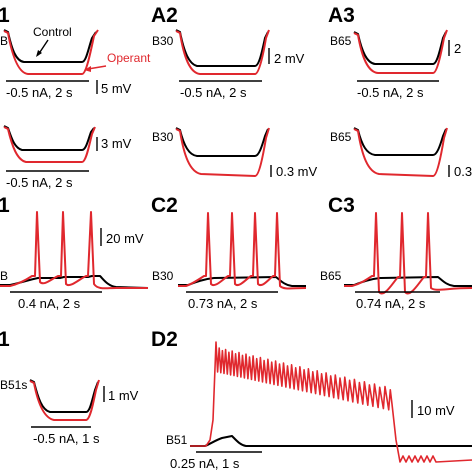 Image resolution: width=474 pixels, height=474 pixels. I want to click on cell-label-c2: B30, so click(163, 276).